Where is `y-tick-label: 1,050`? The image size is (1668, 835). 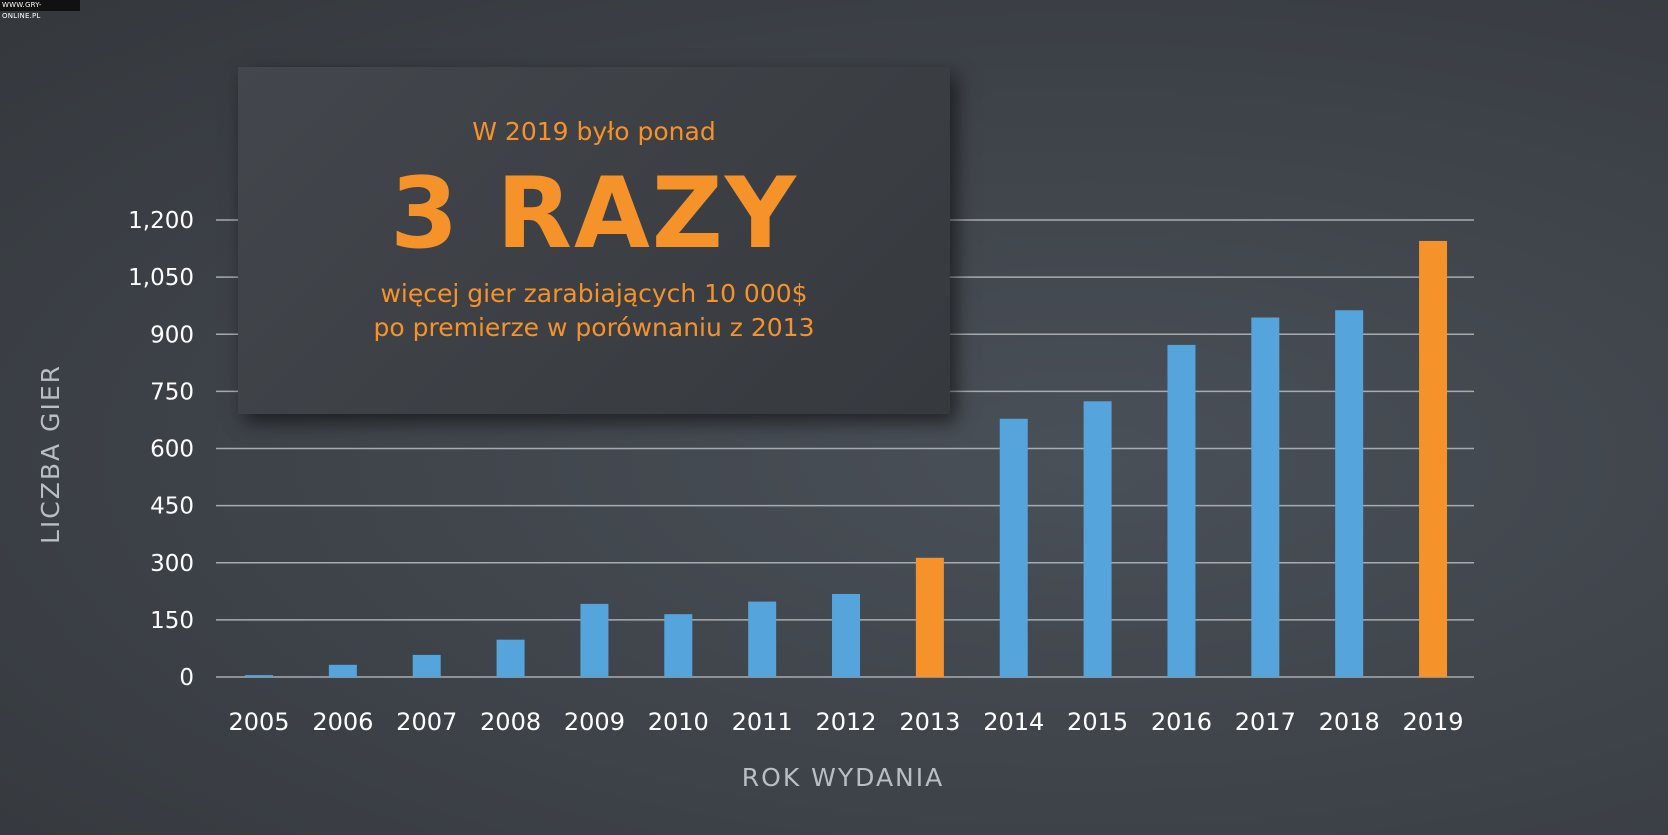
y-tick-label: 1,050 is located at coordinates (161, 278).